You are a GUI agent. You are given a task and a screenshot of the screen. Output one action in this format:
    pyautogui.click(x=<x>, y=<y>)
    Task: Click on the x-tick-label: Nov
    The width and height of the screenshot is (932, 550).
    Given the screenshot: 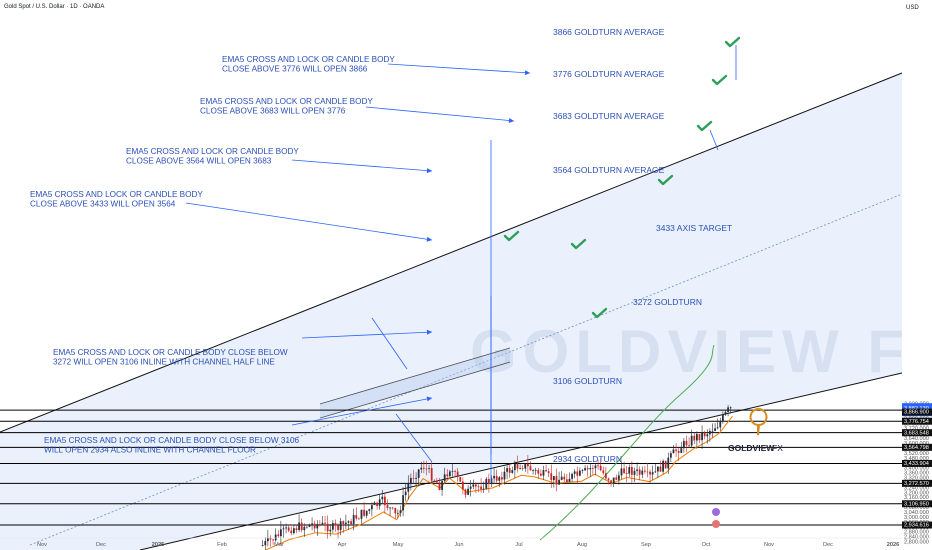 What is the action you would take?
    pyautogui.click(x=42, y=545)
    